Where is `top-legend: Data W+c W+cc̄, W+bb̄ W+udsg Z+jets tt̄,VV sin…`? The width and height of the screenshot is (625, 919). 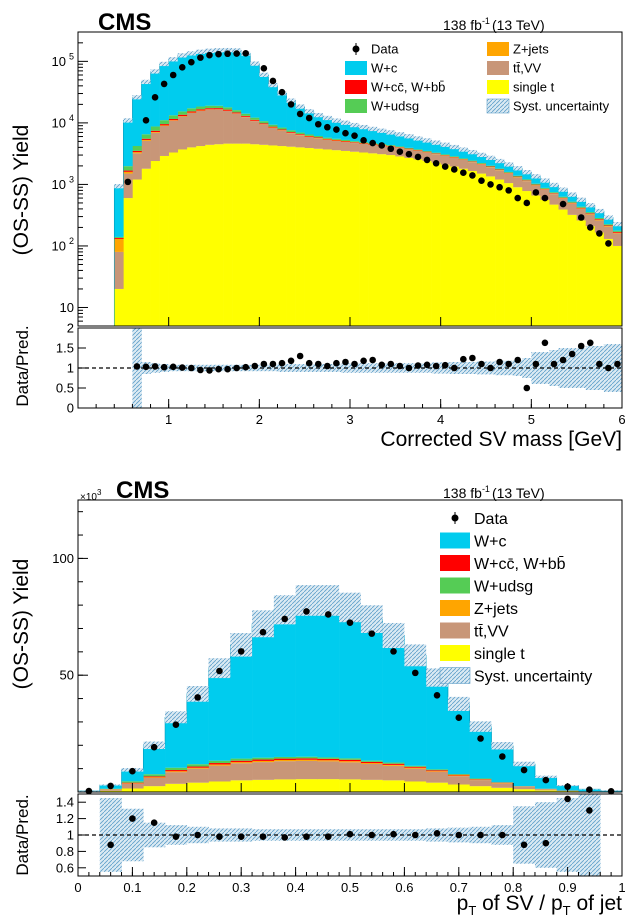
top-legend: Data W+c W+cc̄, W+bb̄ W+udsg Z+jets tt̄,VV sin… is located at coordinates (477, 78).